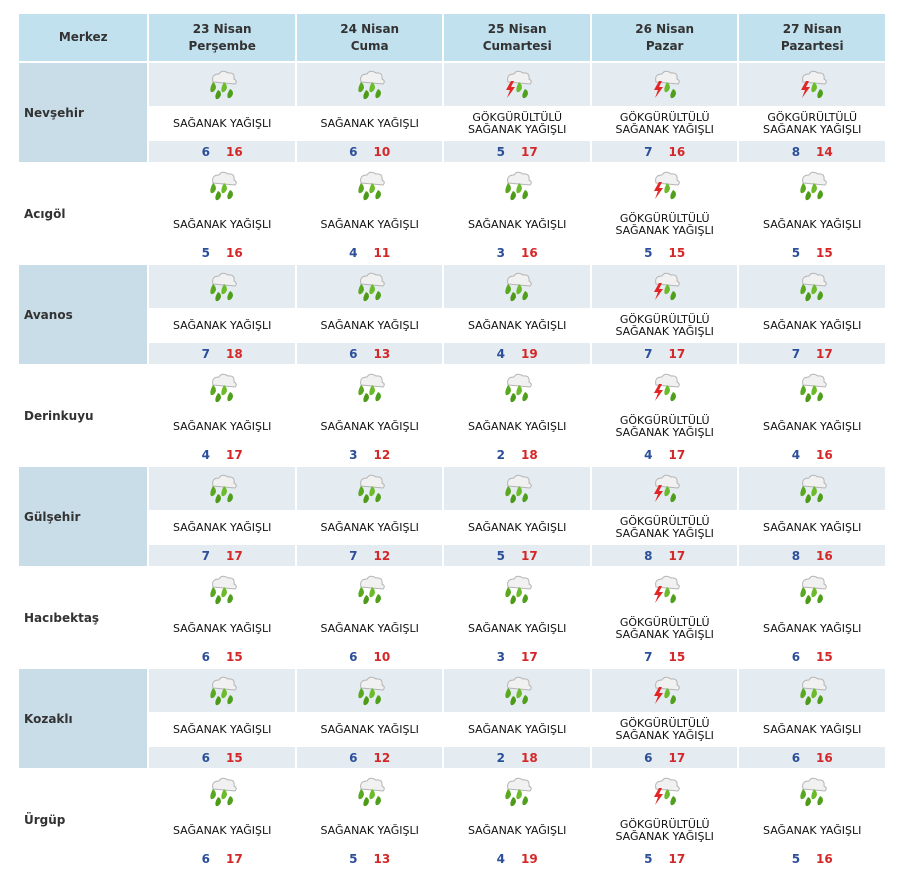 Image resolution: width=900 pixels, height=889 pixels. What do you see at coordinates (812, 252) in the screenshot?
I see `temperature-cell: 5 15` at bounding box center [812, 252].